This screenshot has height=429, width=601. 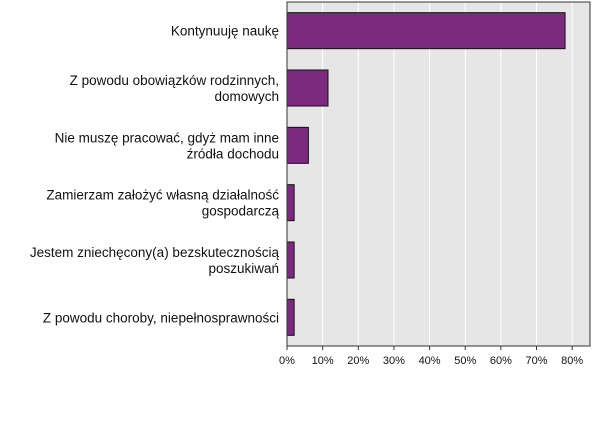 What do you see at coordinates (243, 268) in the screenshot?
I see `category-label: poszukiwań` at bounding box center [243, 268].